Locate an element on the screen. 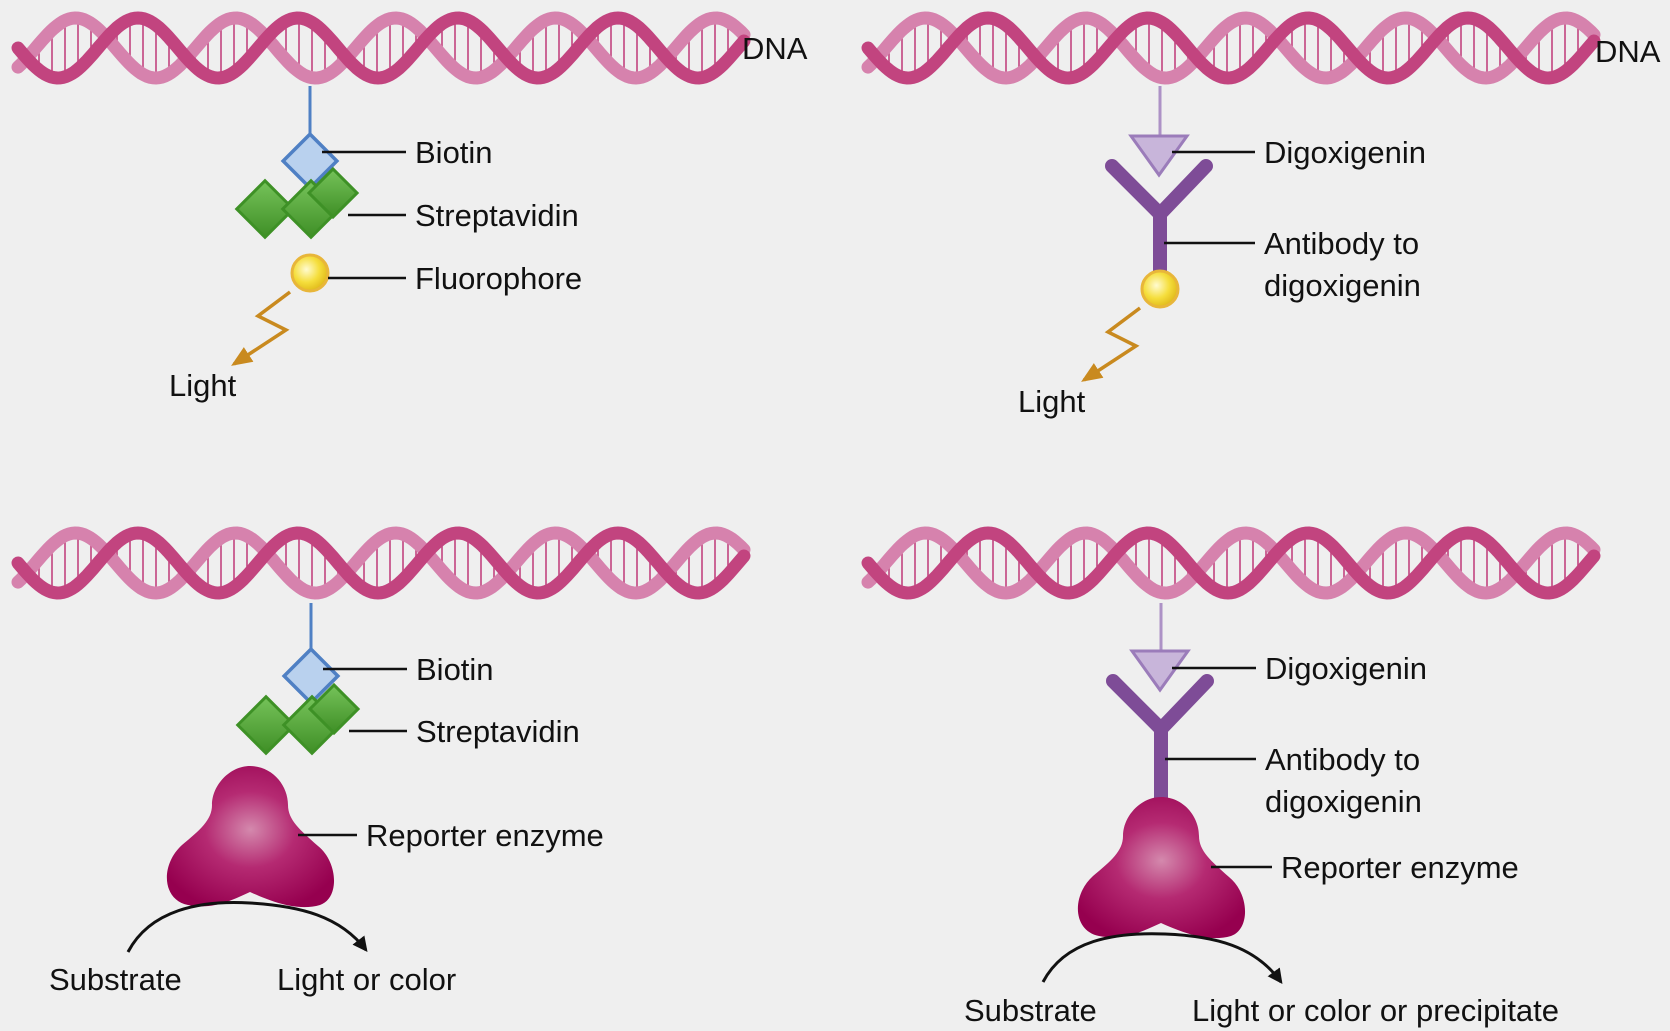  dna-helix-top-right is located at coordinates (1231, 48).